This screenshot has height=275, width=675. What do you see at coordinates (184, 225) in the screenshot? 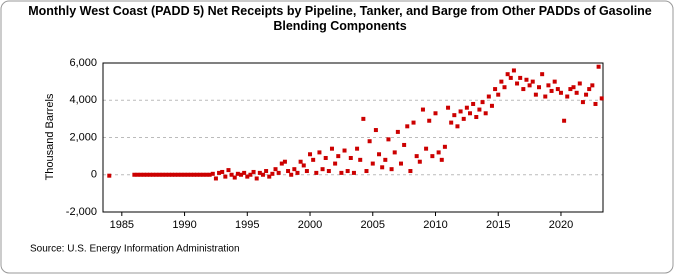
I see `x-tick-label: 1990` at bounding box center [184, 225].